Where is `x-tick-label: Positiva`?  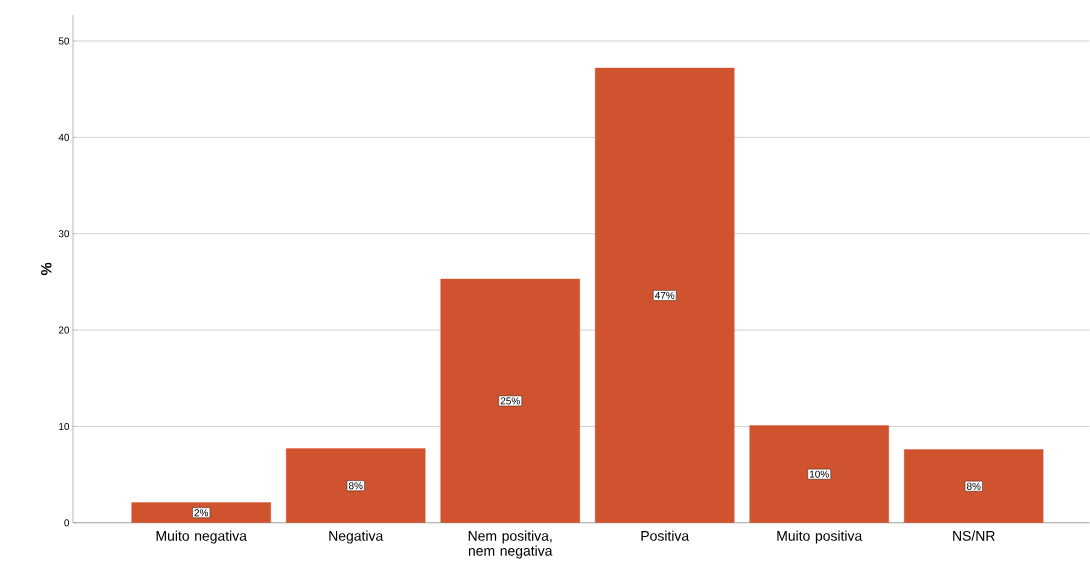
x-tick-label: Positiva is located at coordinates (665, 535).